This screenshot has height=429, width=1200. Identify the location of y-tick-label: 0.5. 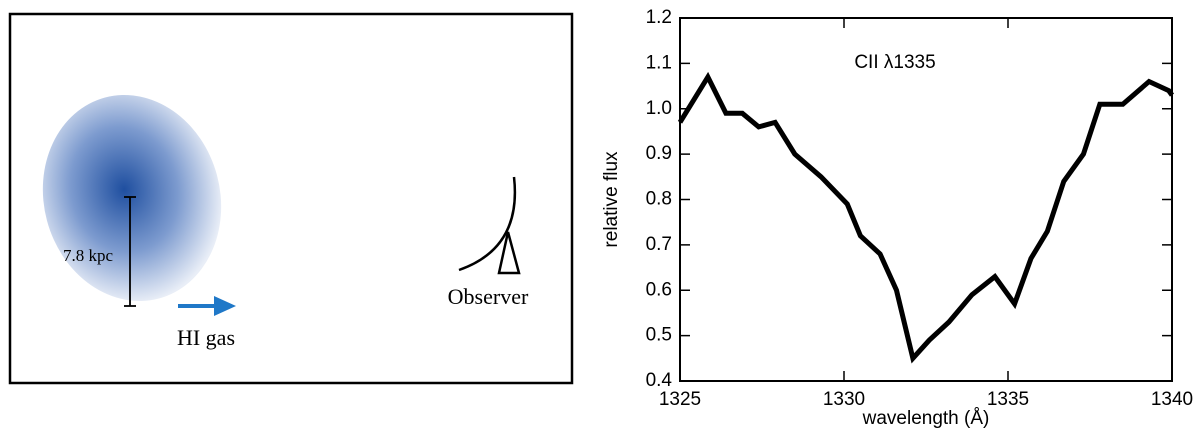
(659, 335).